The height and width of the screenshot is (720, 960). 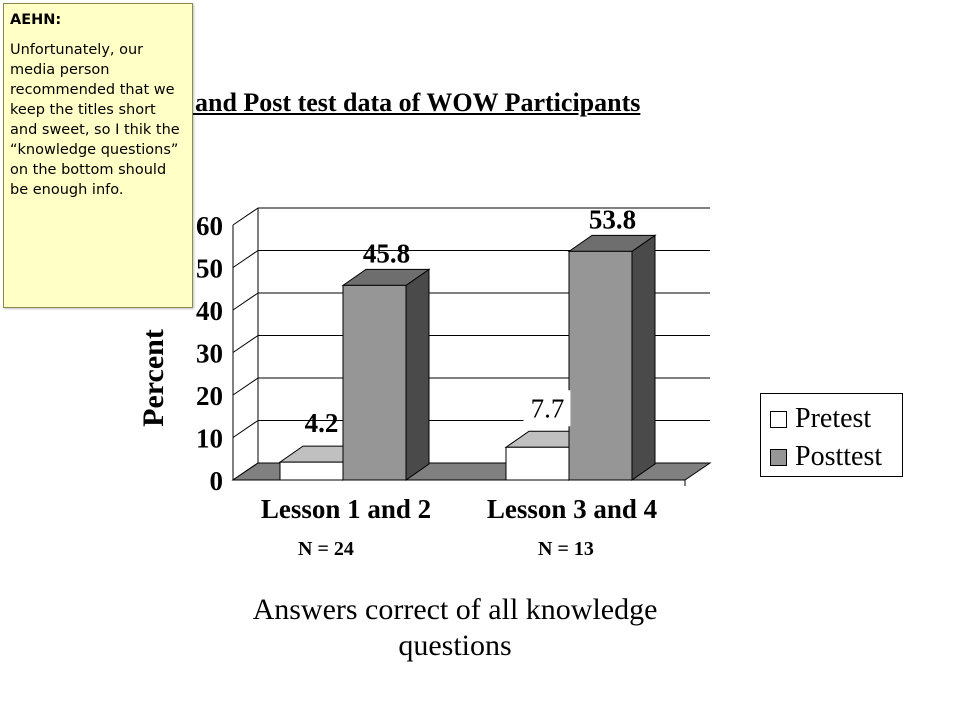 I want to click on legend-item-pretest: Pretest, so click(x=836, y=419).